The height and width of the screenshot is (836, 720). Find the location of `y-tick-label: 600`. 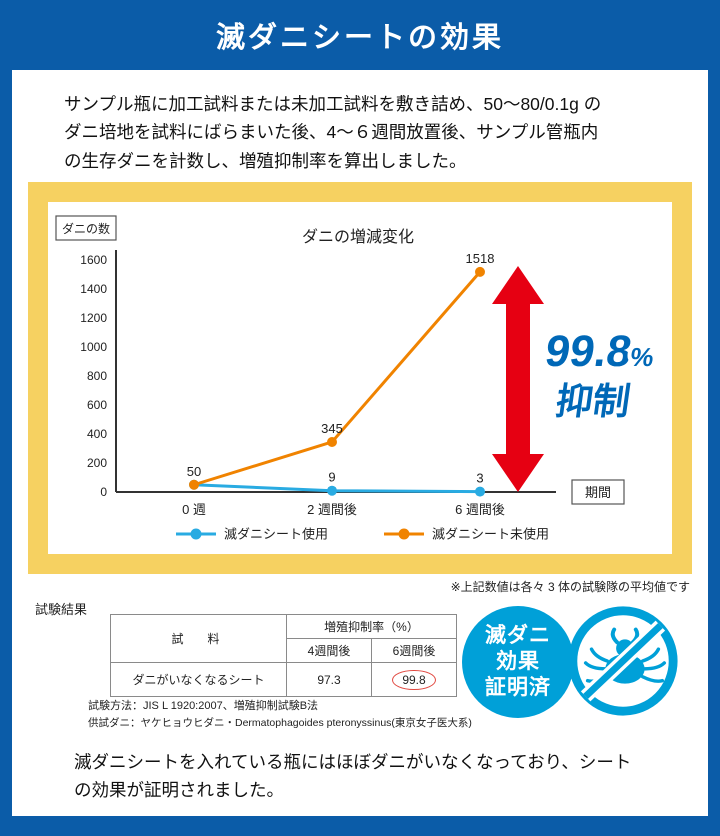

y-tick-label: 600 is located at coordinates (97, 405).